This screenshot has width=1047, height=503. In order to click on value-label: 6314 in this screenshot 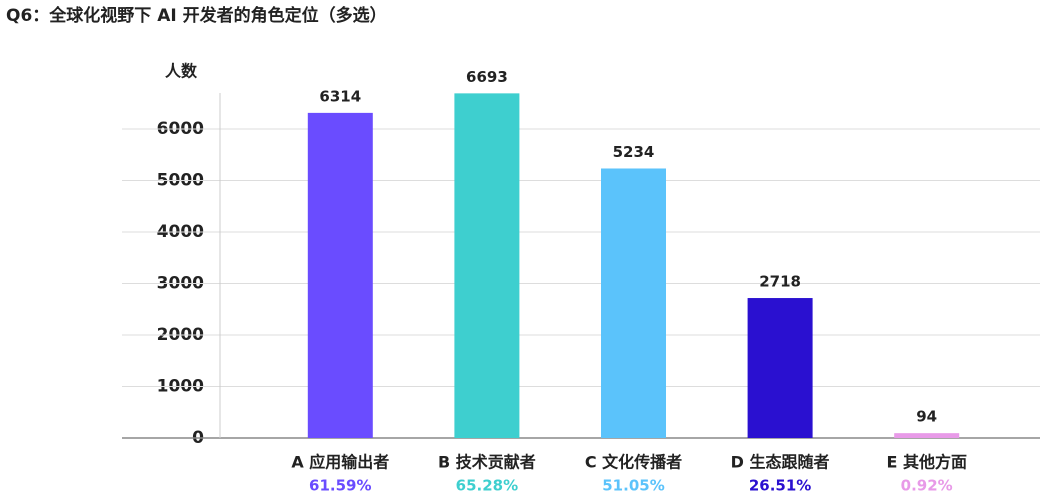, I will do `click(340, 96)`.